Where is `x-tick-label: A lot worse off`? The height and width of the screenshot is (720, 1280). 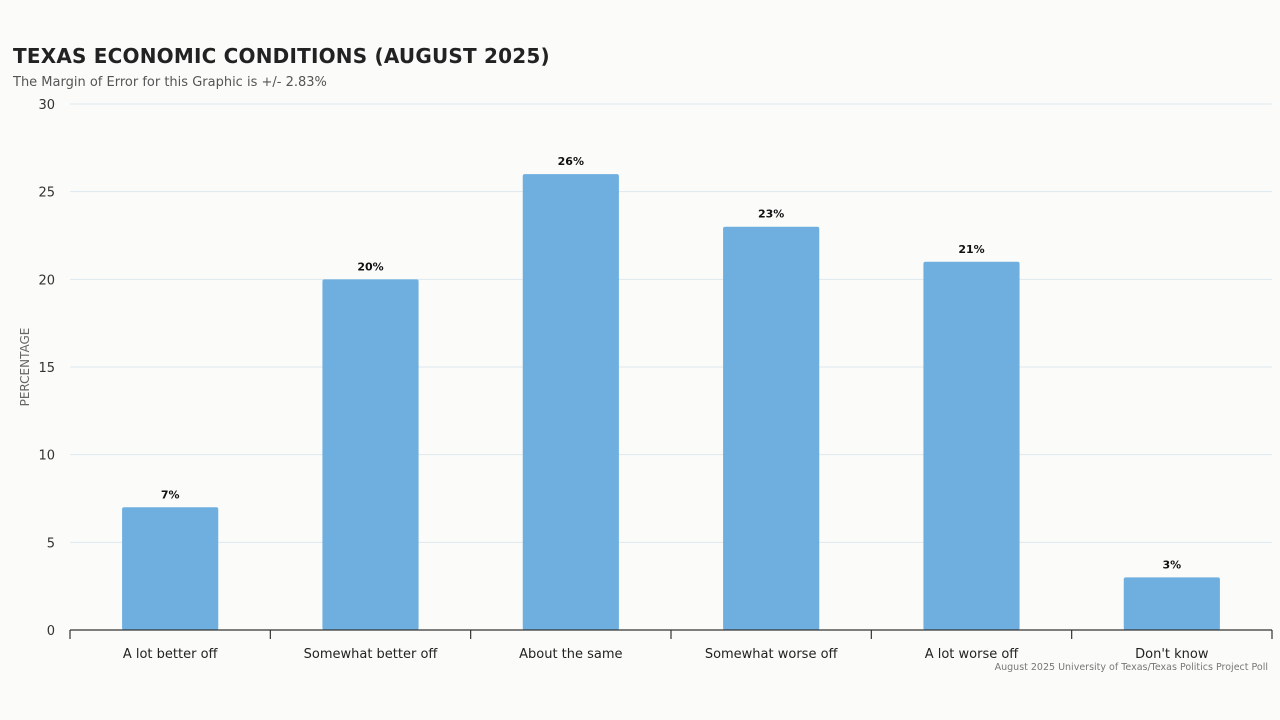 x-tick-label: A lot worse off is located at coordinates (972, 654).